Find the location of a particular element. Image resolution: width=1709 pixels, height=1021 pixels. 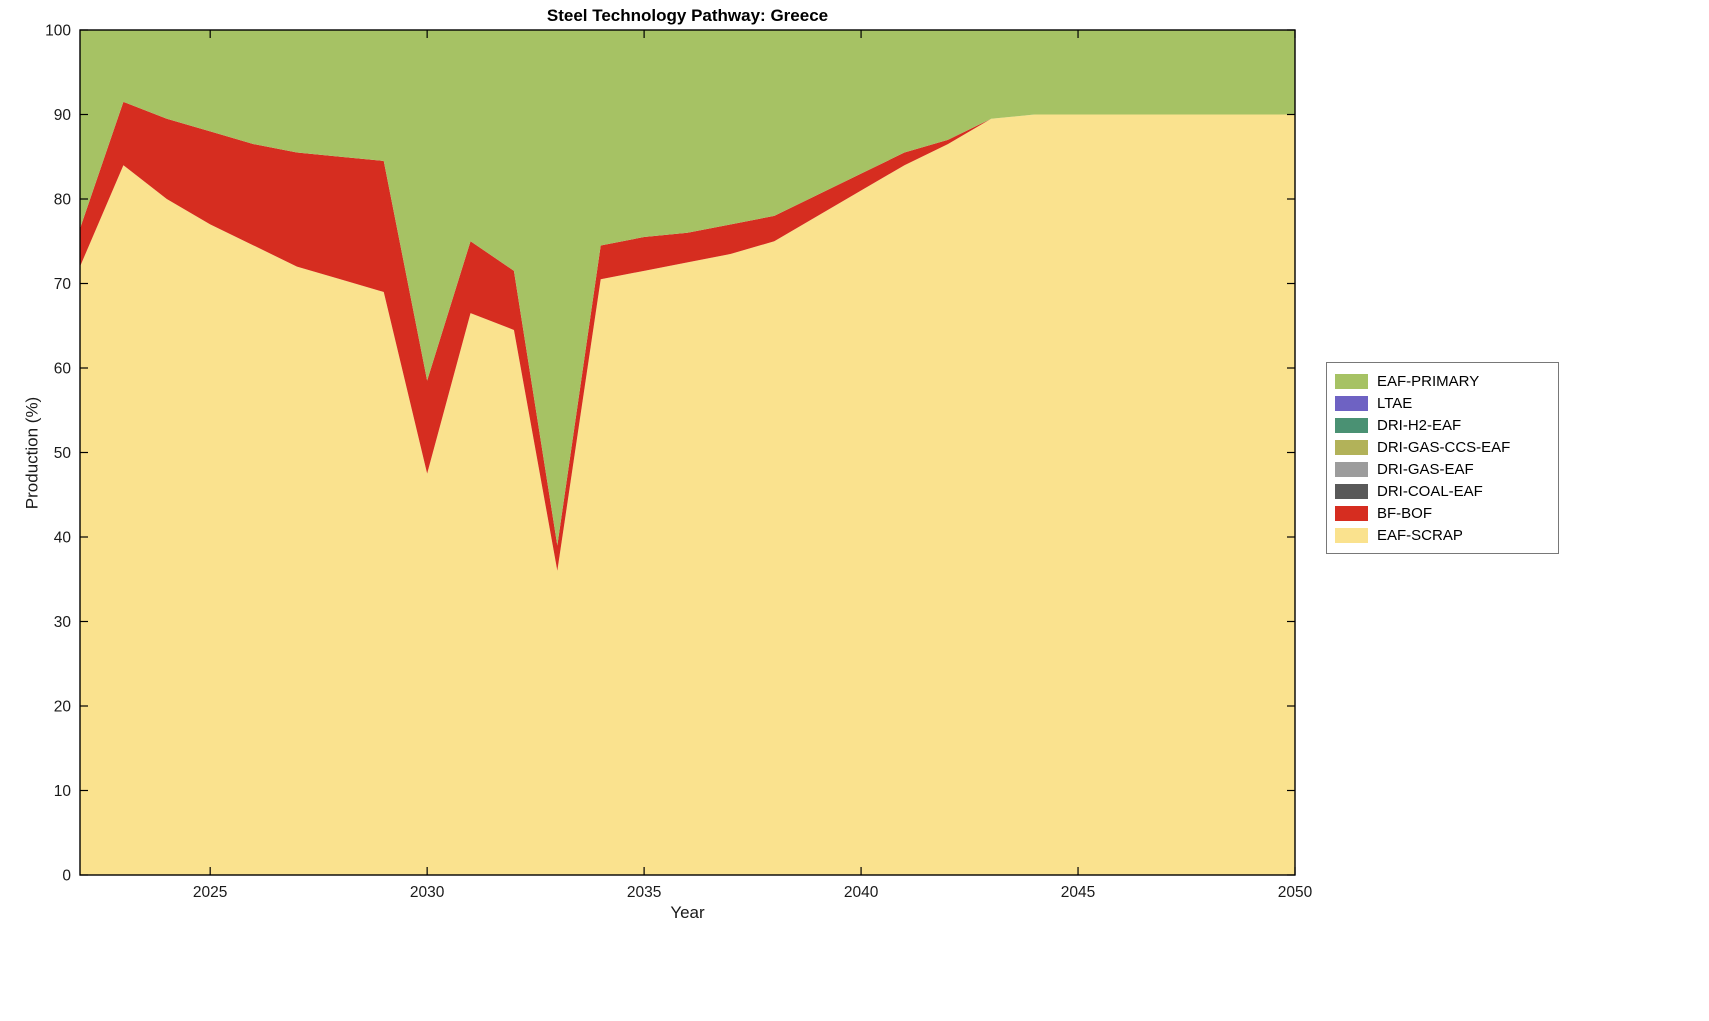

legend-swatch-eaf-primary is located at coordinates (1351, 381).